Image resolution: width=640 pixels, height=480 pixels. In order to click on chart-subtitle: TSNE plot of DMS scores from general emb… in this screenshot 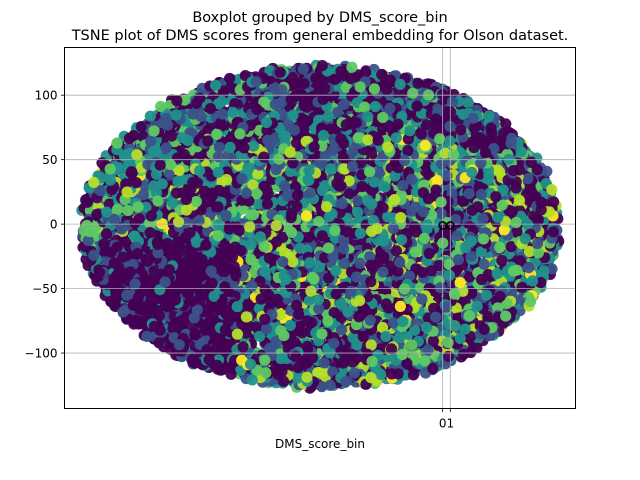, I will do `click(320, 36)`.